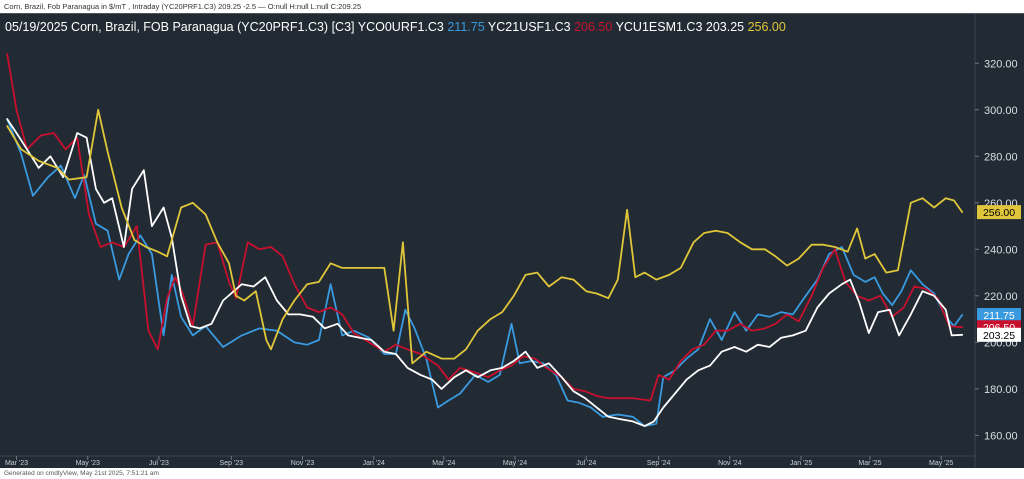 This screenshot has width=1024, height=479. Describe the element at coordinates (767, 27) in the screenshot. I see `legend-value-4: 256.00` at that location.